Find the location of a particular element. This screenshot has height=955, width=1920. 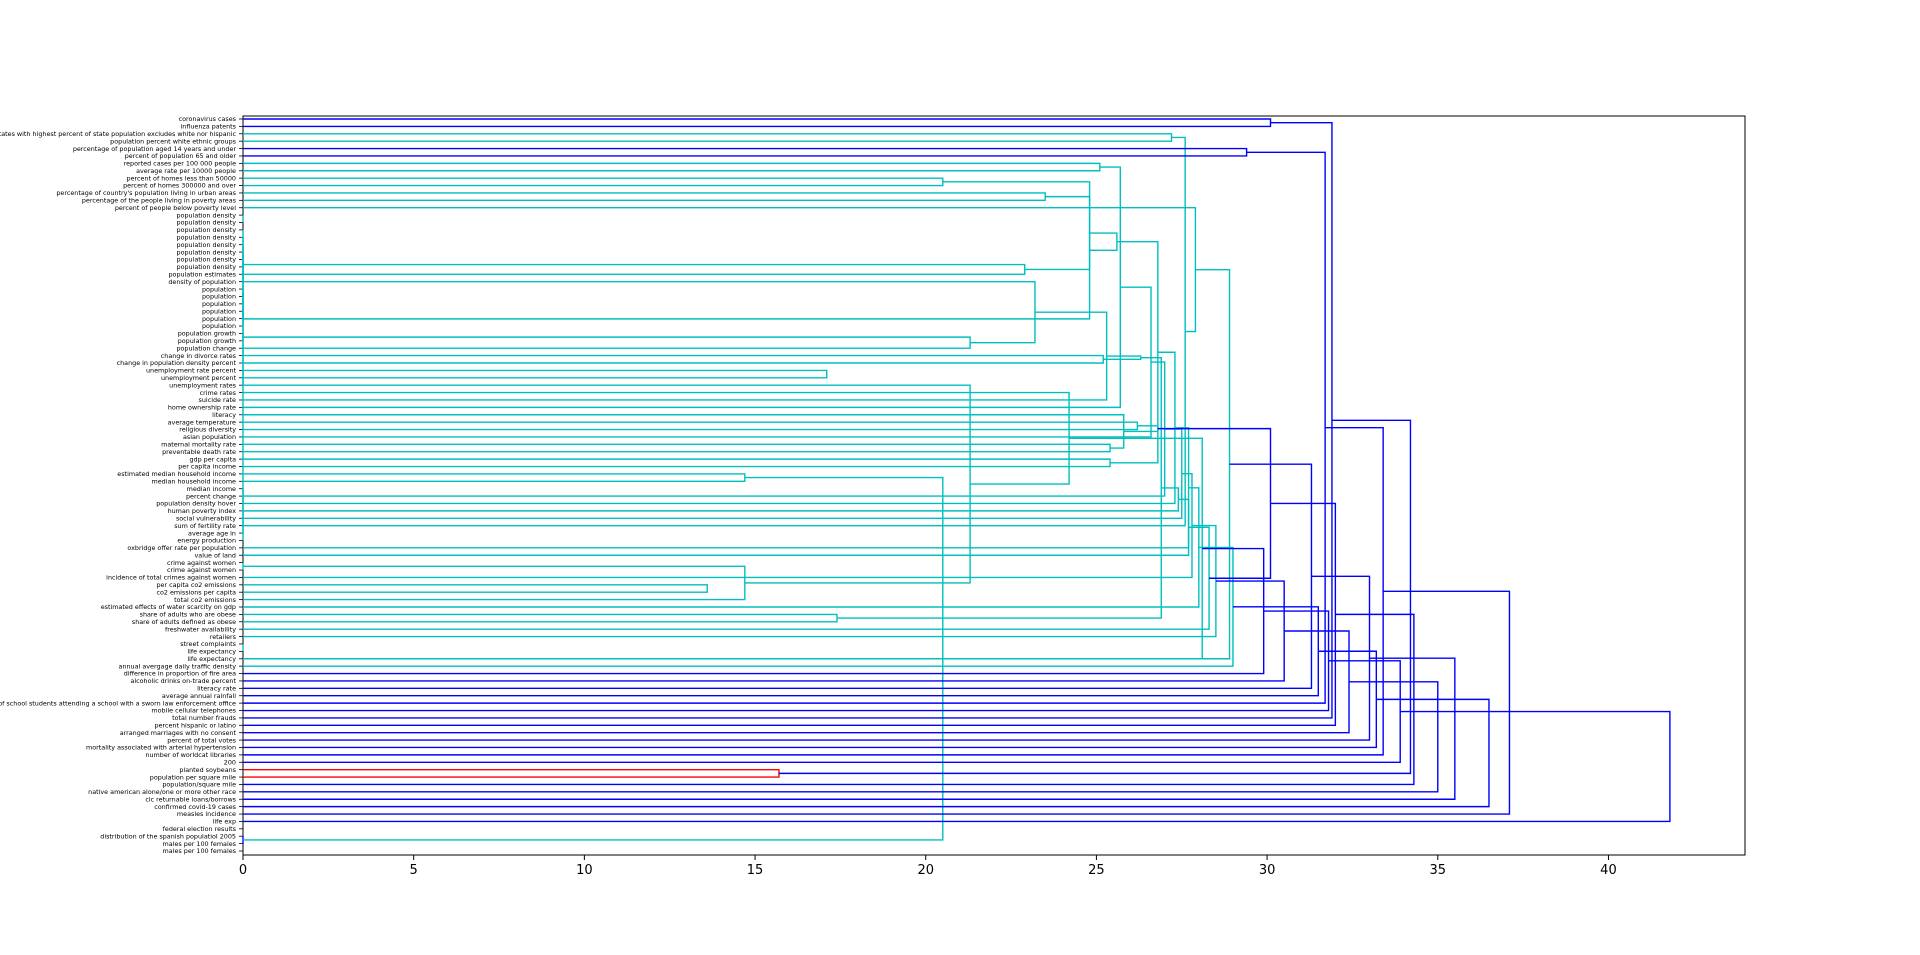

leaf-label: total co2 emissions is located at coordinates (205, 600).